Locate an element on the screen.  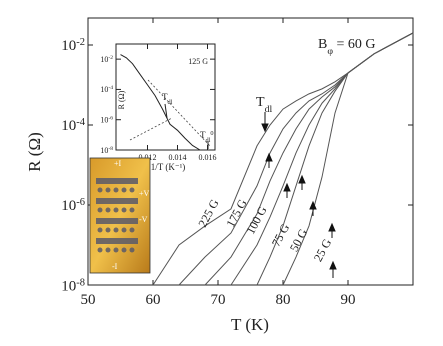
photo-label: +V is located at coordinates (144, 193).